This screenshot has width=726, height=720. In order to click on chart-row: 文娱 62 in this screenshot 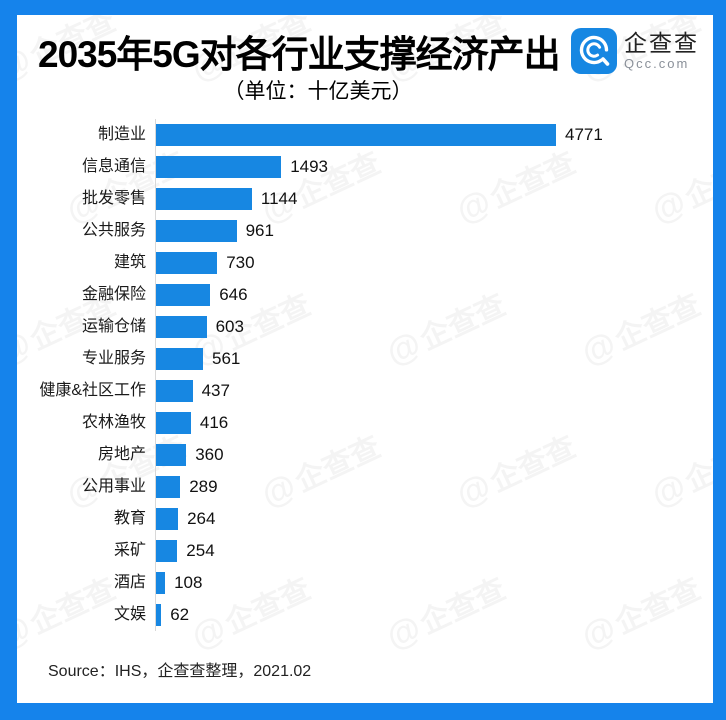, I will do `click(365, 615)`.